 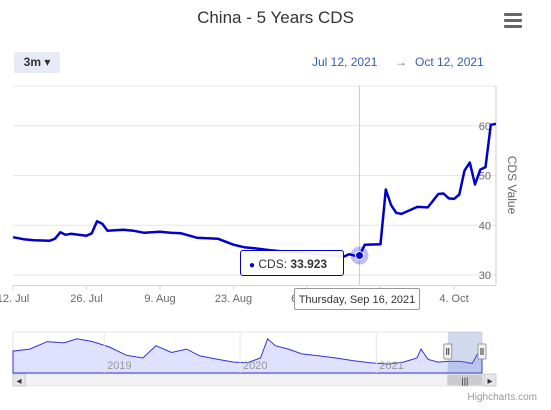 I want to click on x-tick-label: 9. Aug, so click(x=159, y=299).